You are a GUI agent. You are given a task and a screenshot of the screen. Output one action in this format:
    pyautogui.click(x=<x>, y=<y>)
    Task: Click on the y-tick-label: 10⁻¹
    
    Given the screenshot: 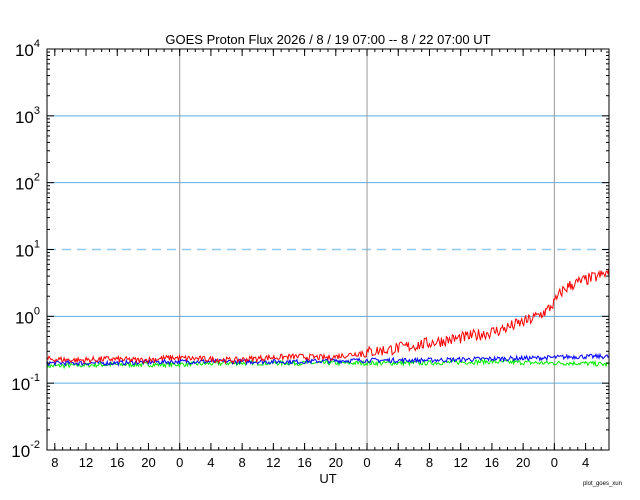 What is the action you would take?
    pyautogui.click(x=25, y=383)
    